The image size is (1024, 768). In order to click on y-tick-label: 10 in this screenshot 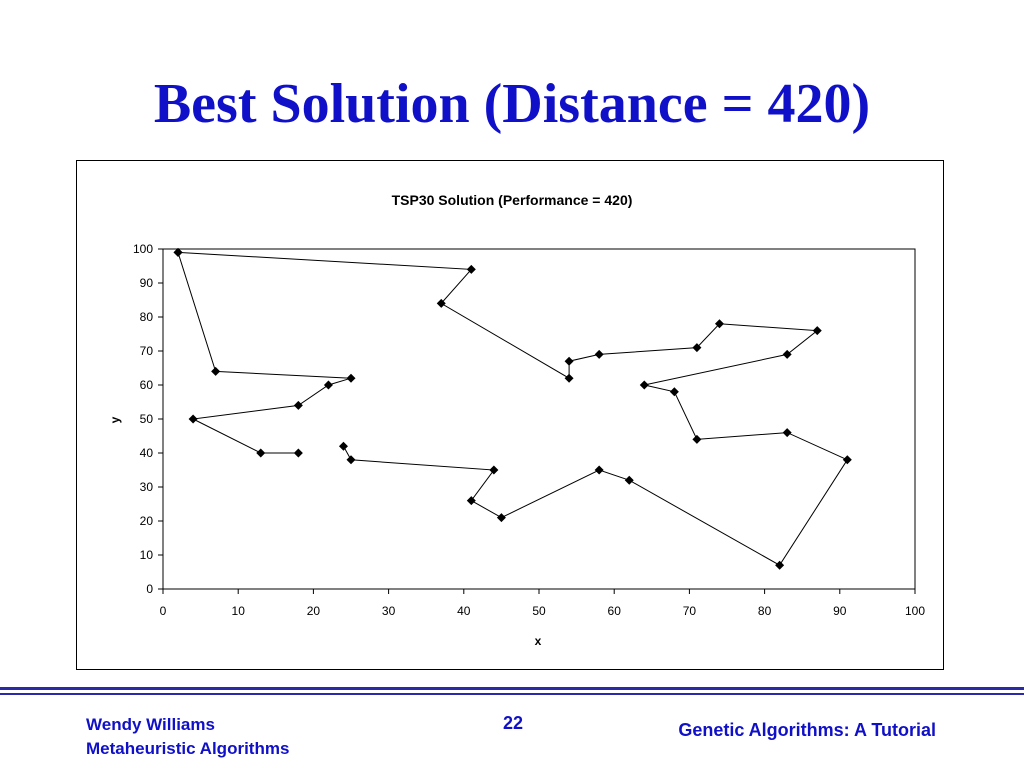, I will do `click(147, 555)`.